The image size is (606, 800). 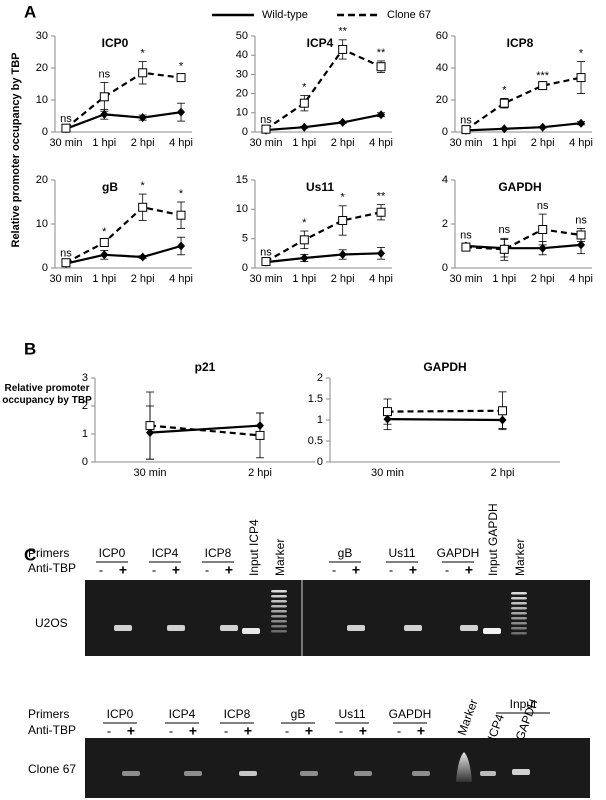 I want to click on y-tick-label: 3, so click(x=85, y=378).